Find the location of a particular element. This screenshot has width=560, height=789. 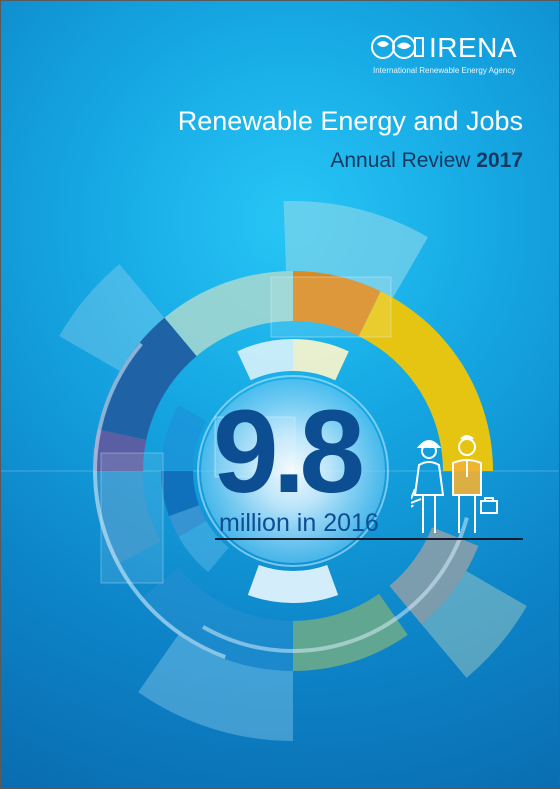

inner-glow-disc is located at coordinates (293, 471).